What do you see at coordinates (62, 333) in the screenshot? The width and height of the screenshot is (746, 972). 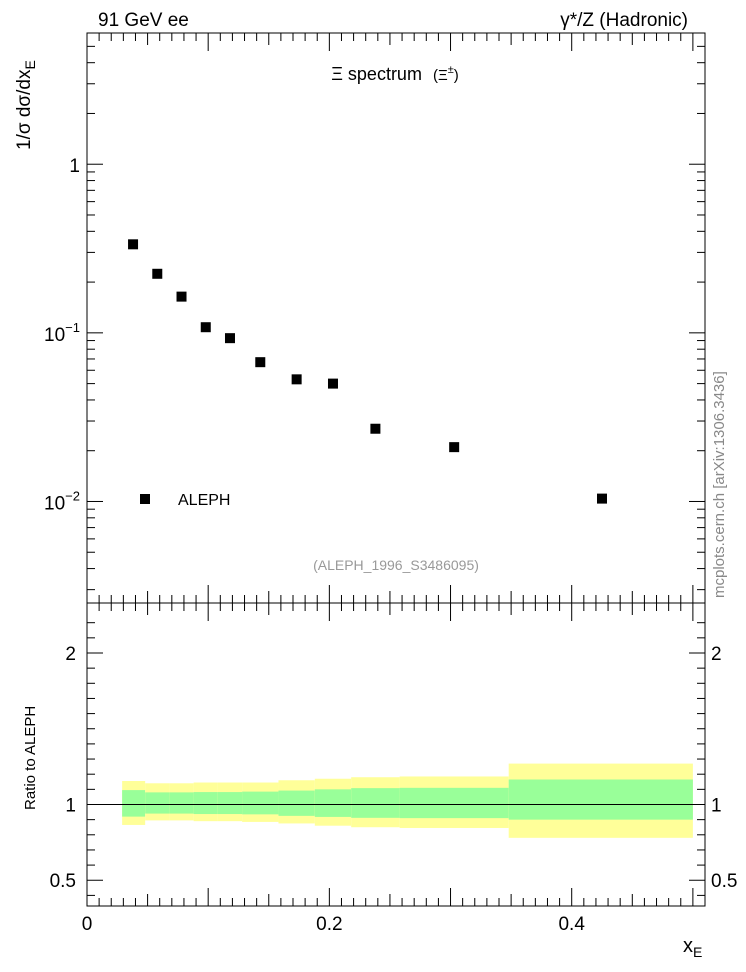 I see `y-tick-label: 10⁻¹` at bounding box center [62, 333].